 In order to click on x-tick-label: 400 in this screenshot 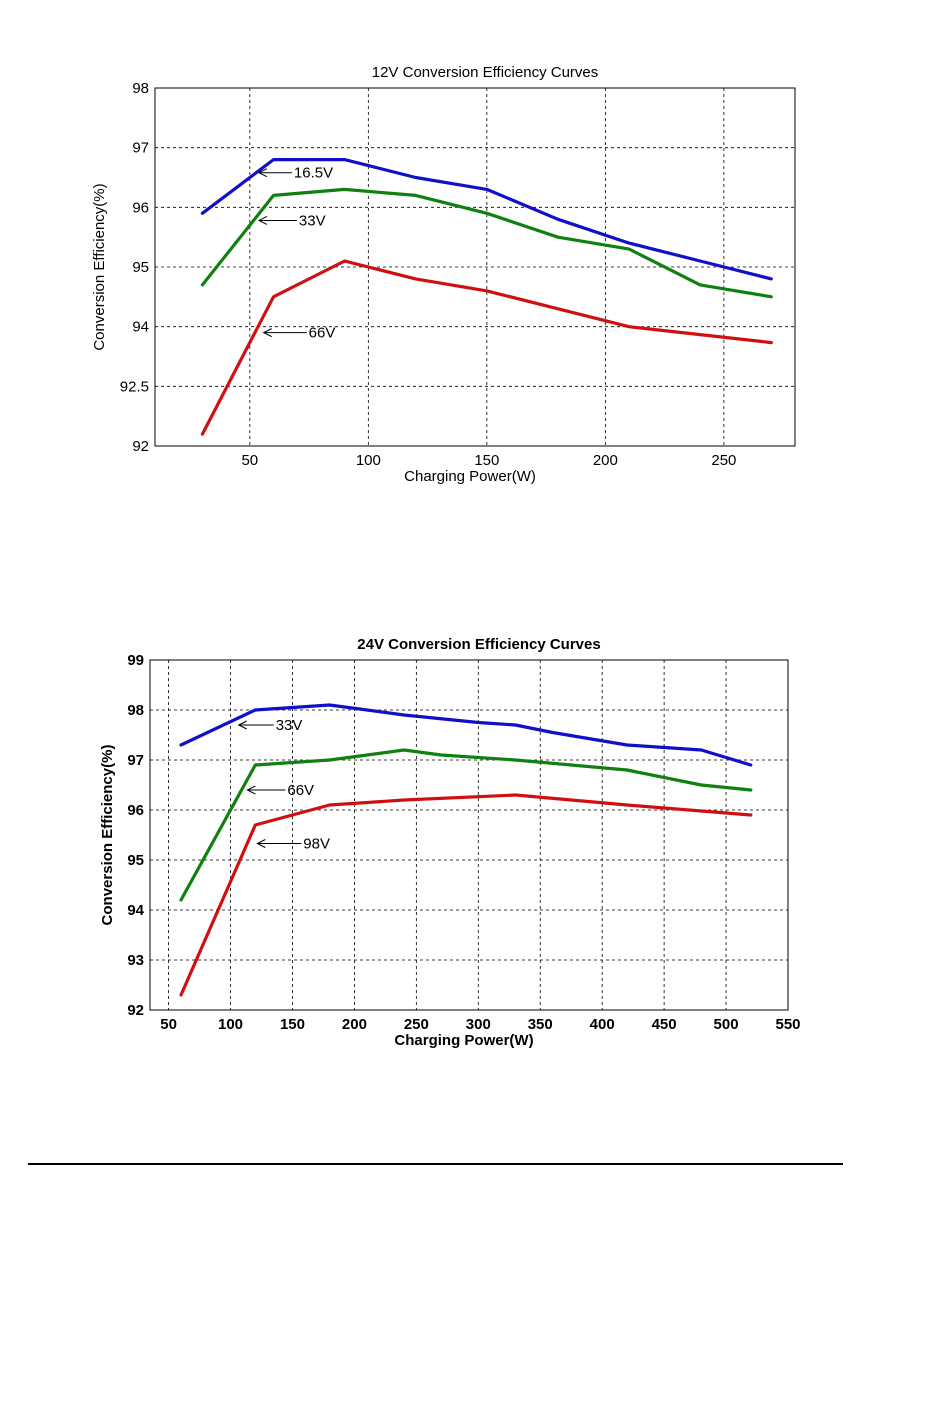, I will do `click(602, 1024)`.